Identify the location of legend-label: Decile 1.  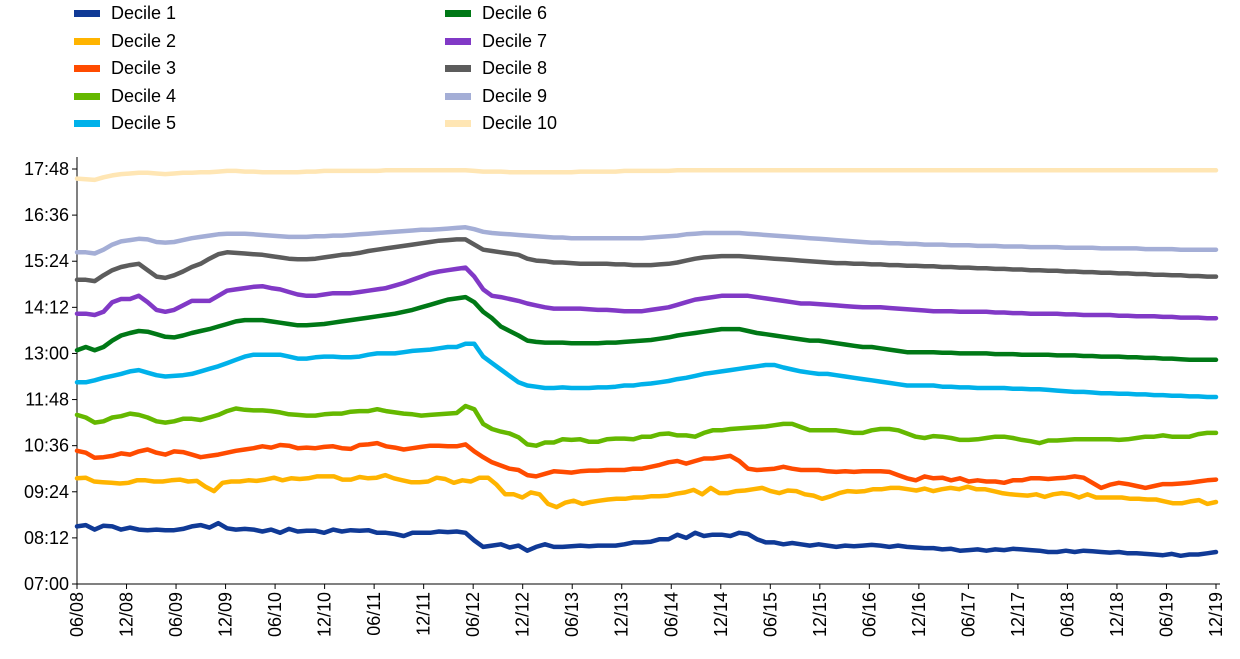
(144, 13).